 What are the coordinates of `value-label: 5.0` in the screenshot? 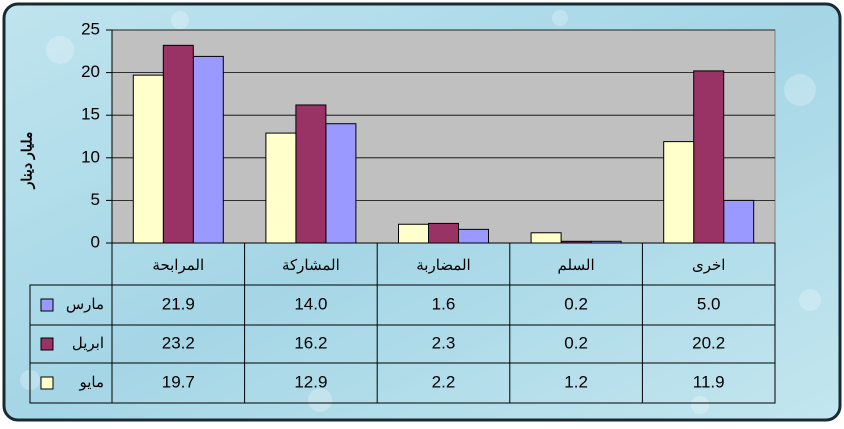 It's located at (709, 303).